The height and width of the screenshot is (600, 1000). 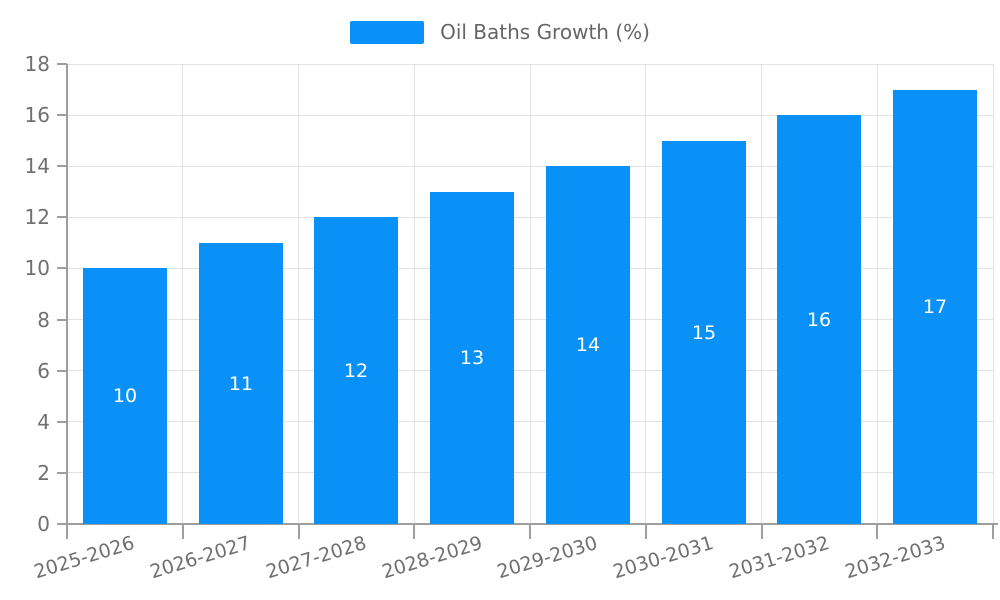 I want to click on x-axis-line, so click(x=532, y=524).